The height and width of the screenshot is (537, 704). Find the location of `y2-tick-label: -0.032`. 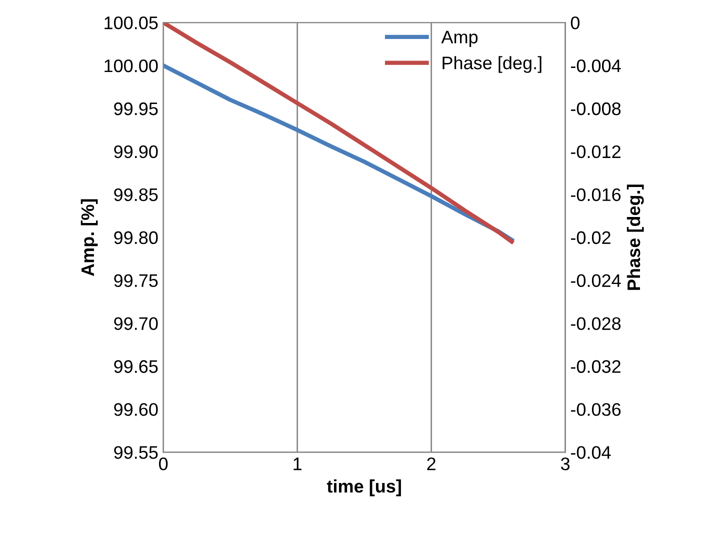

y2-tick-label: -0.032 is located at coordinates (595, 366).